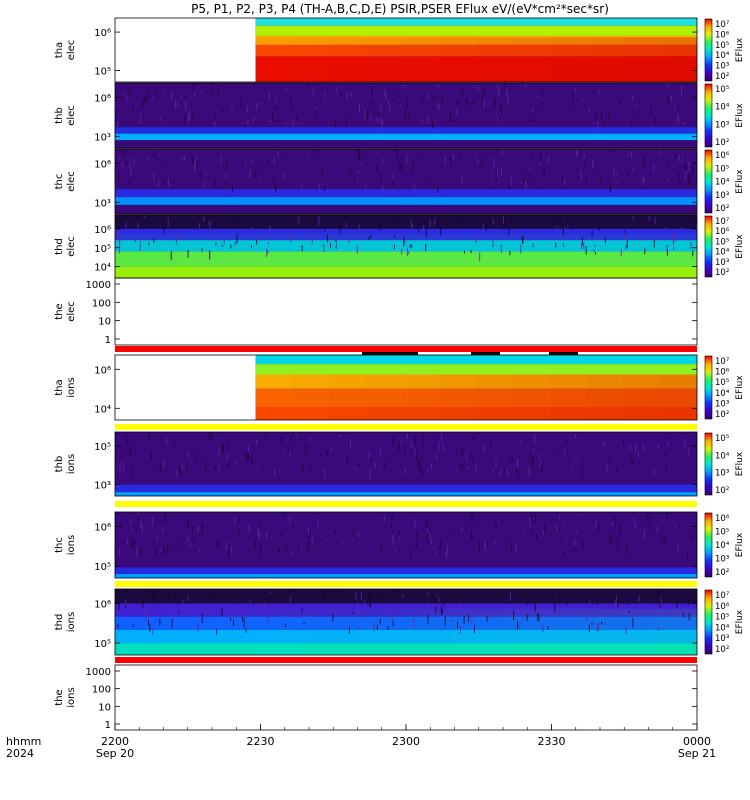  Describe the element at coordinates (722, 628) in the screenshot. I see `colorbar-tick-thd-ions-3: 10⁴` at that location.